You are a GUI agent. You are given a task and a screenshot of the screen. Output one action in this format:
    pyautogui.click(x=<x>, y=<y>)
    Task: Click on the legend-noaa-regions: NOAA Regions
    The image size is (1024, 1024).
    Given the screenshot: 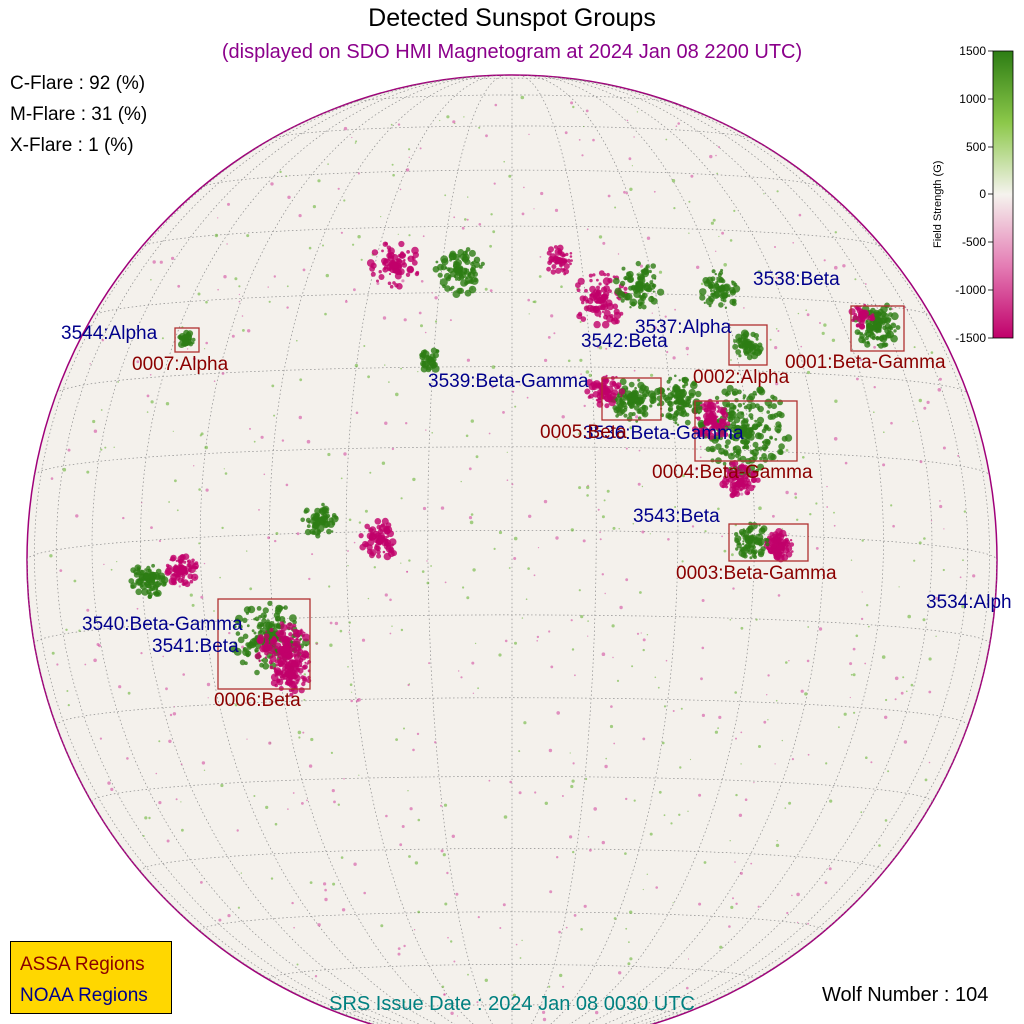 What is the action you would take?
    pyautogui.click(x=84, y=995)
    